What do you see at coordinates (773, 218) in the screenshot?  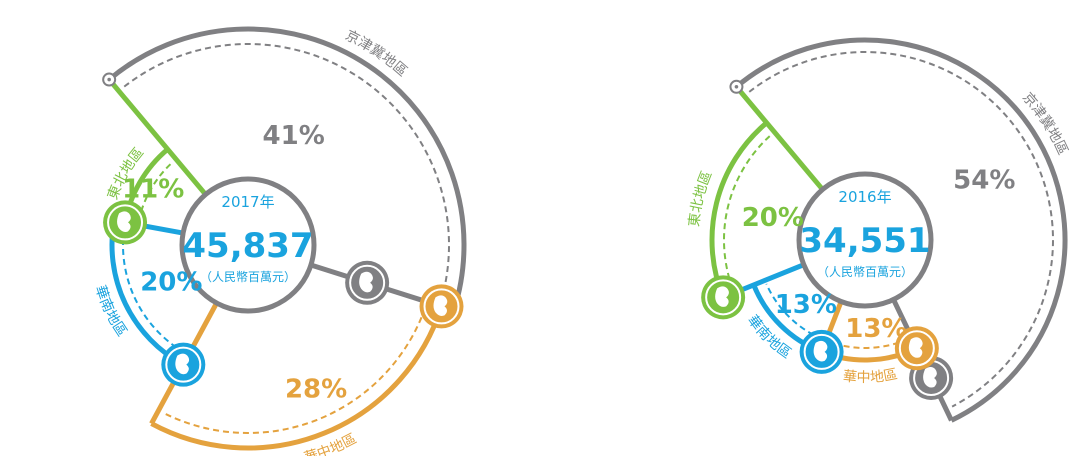 I see `pct-label-dongbei: 20%` at bounding box center [773, 218].